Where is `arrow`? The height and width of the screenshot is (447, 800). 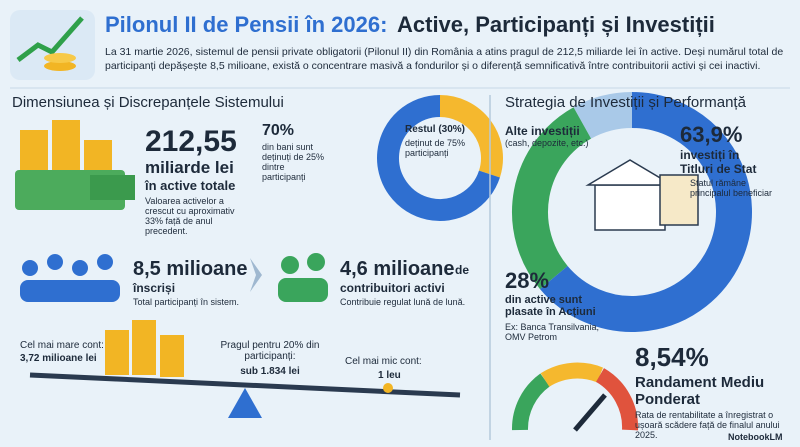
arrow is located at coordinates (256, 275).